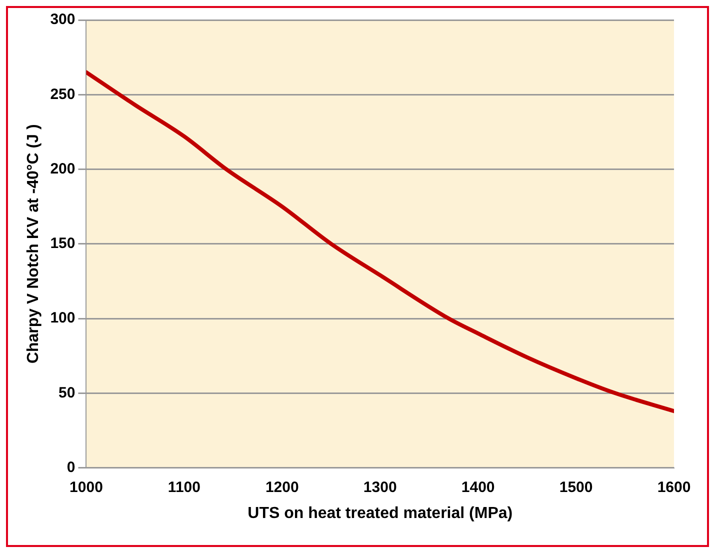 The height and width of the screenshot is (557, 719). Describe the element at coordinates (63, 94) in the screenshot. I see `y-tick-label: 250` at that location.